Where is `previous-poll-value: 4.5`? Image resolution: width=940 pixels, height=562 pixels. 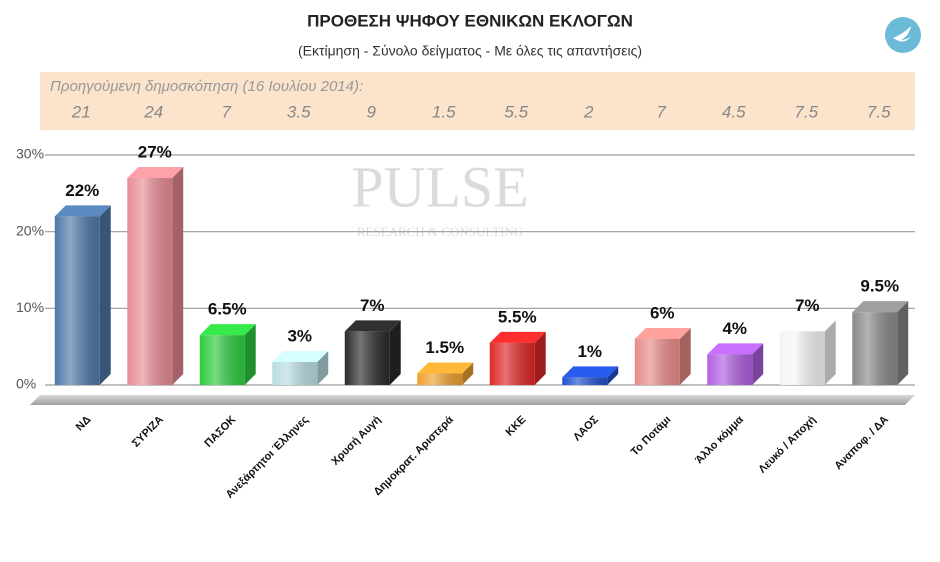 previous-poll-value: 4.5 is located at coordinates (734, 111).